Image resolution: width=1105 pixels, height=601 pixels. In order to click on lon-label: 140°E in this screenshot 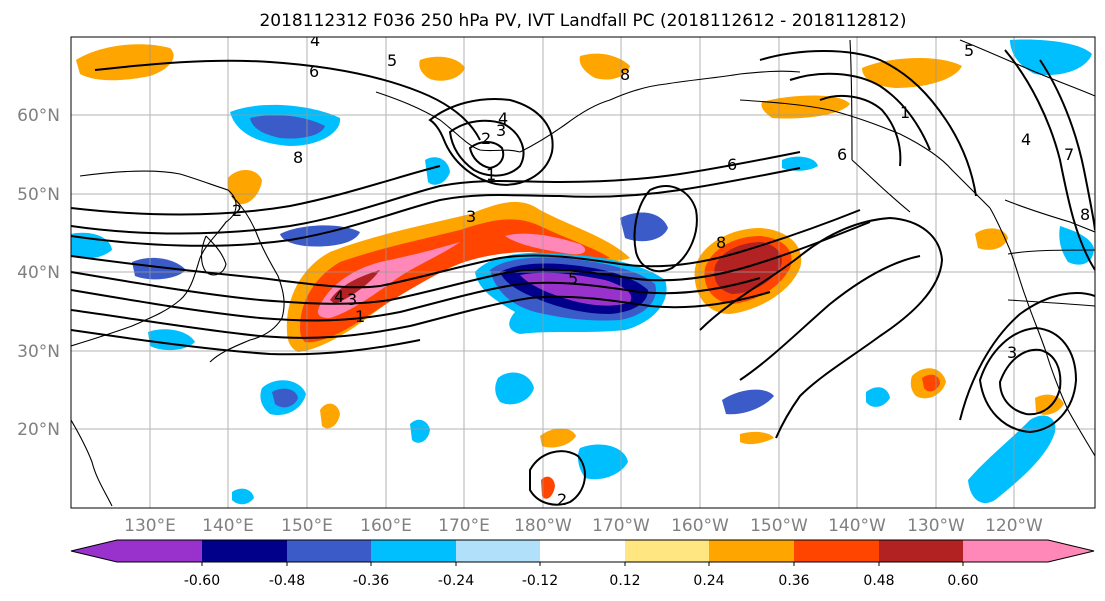, I will do `click(228, 526)`.